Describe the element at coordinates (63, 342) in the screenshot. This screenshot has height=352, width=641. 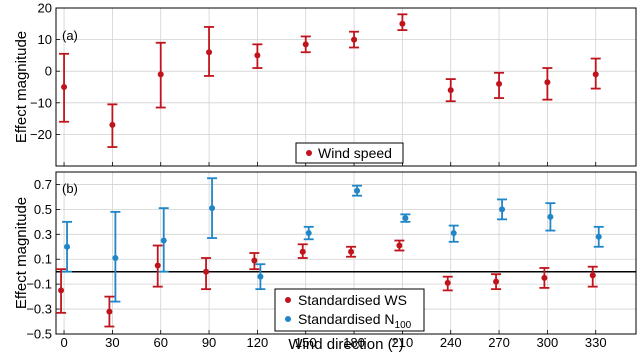
I see `x-tick-label-0: 0` at that location.